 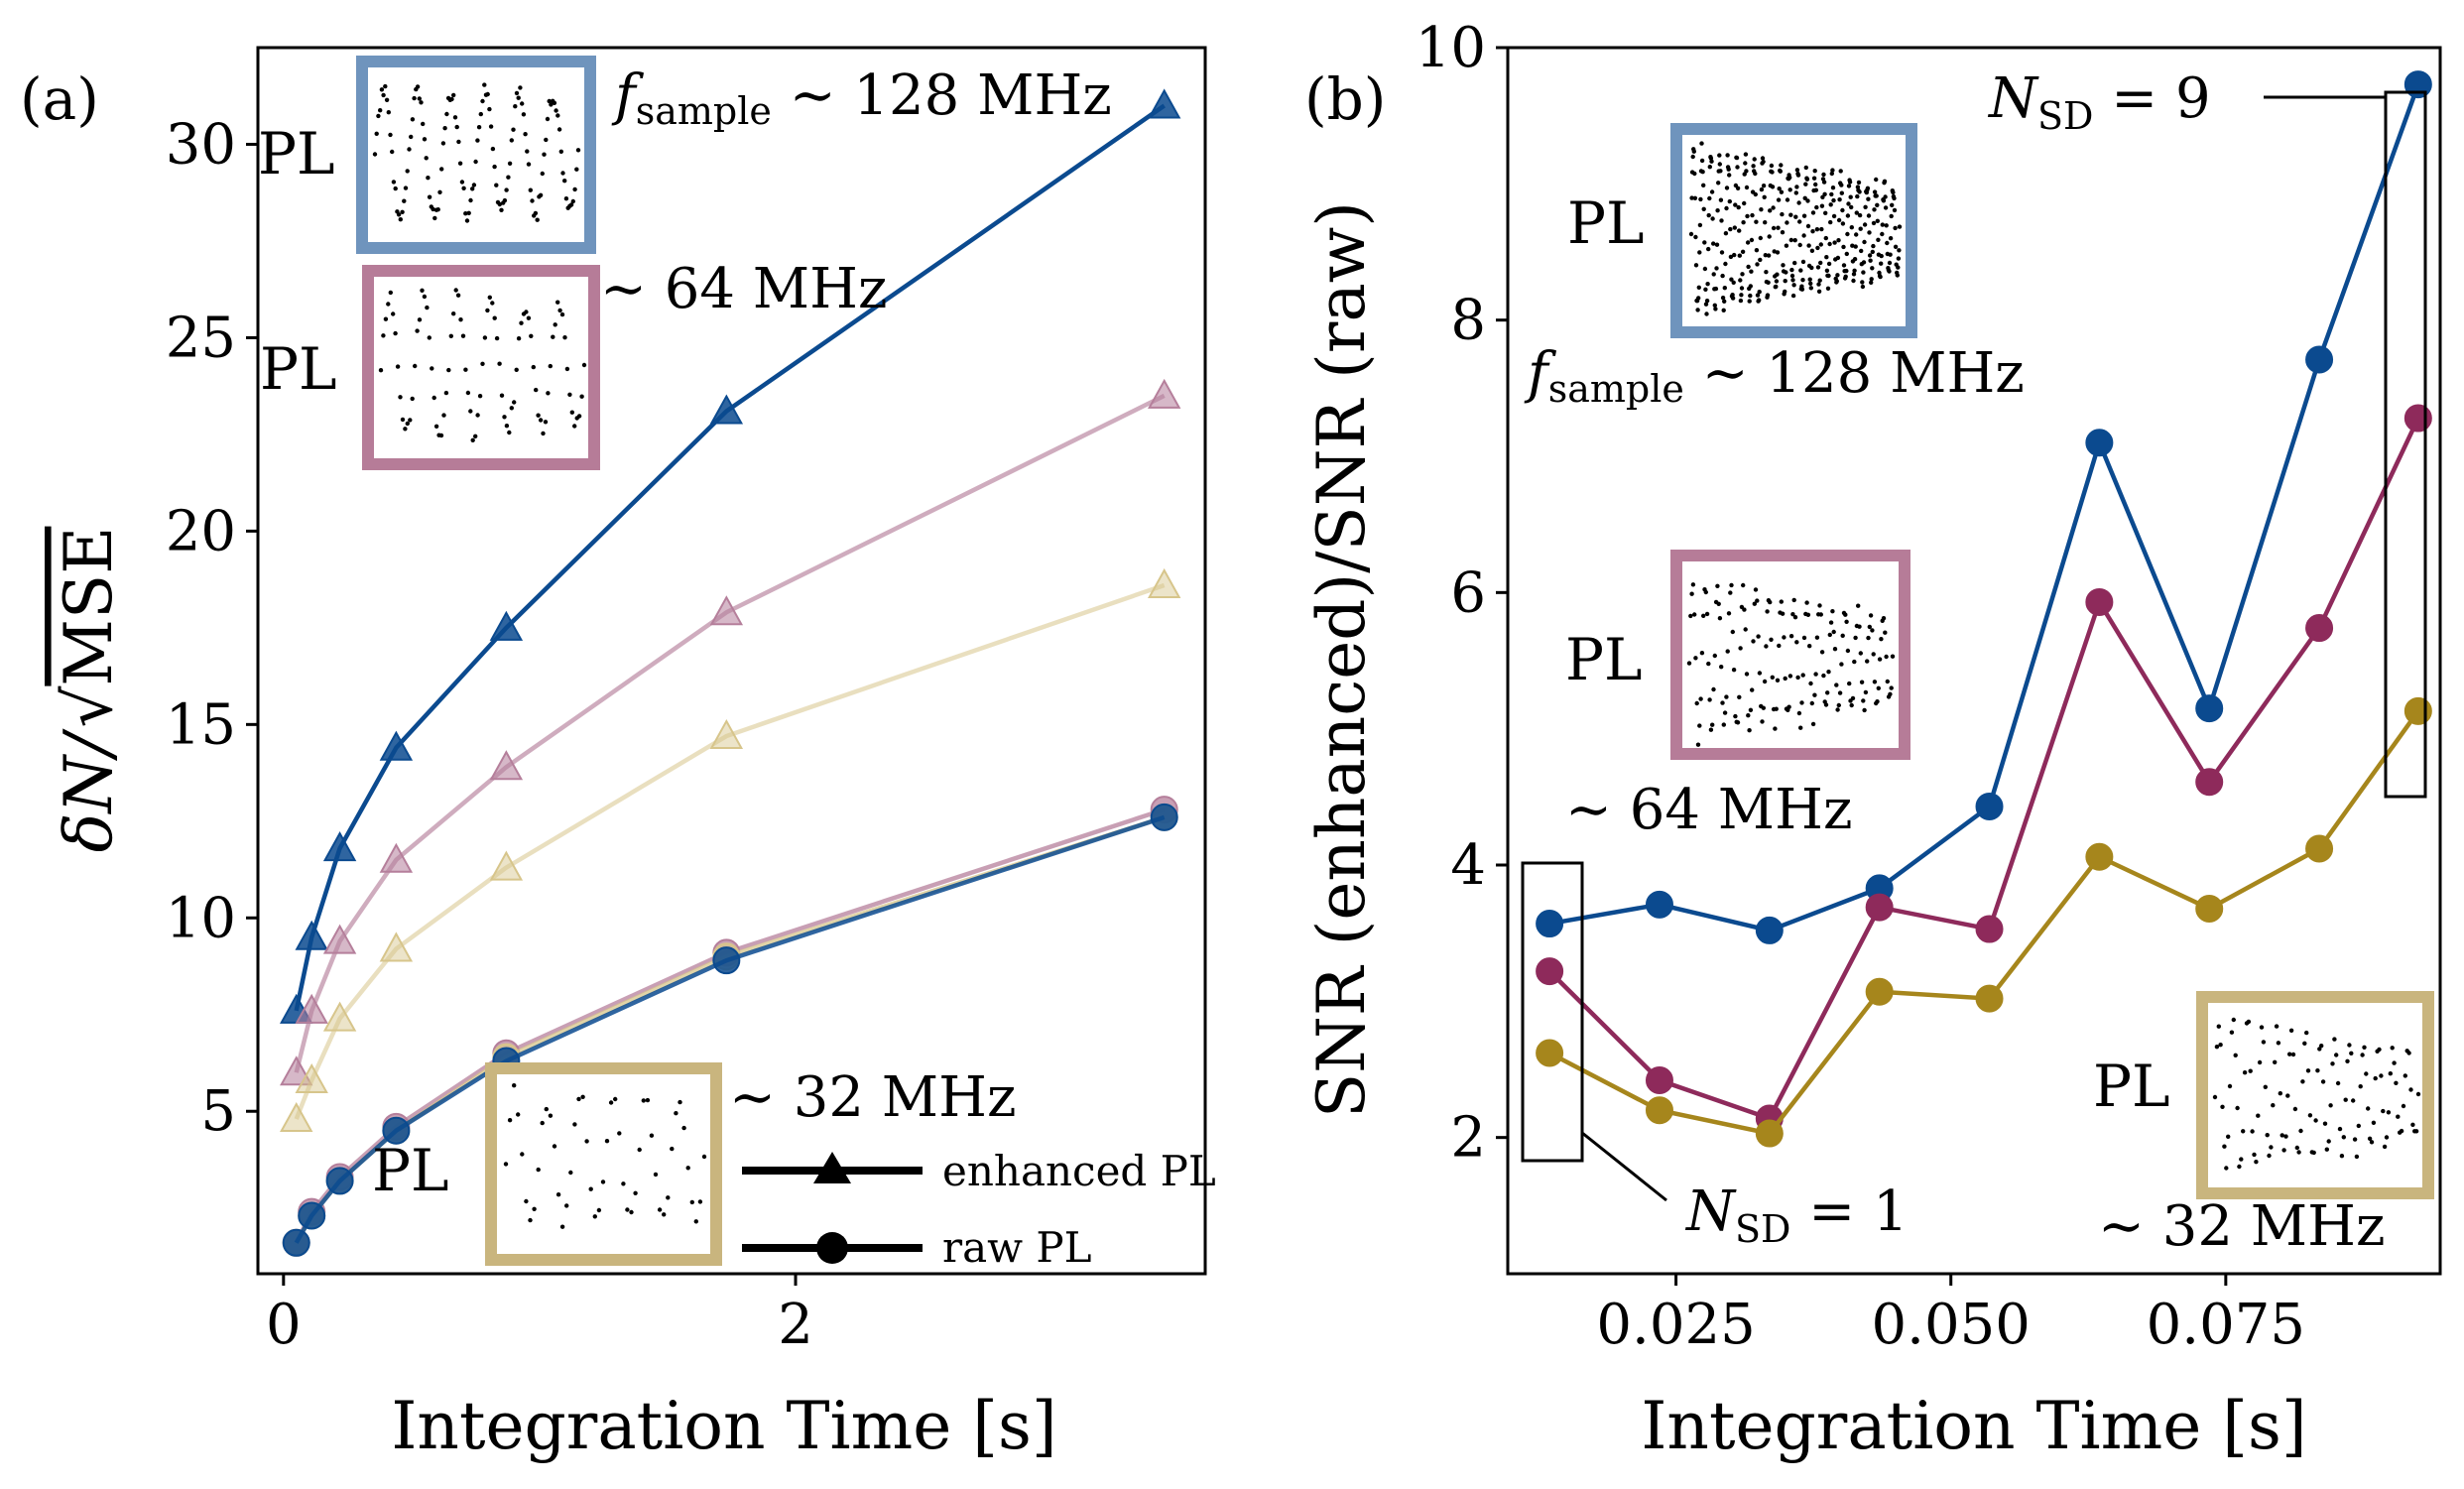 I want to click on y-tick-label: 15, so click(x=201, y=724).